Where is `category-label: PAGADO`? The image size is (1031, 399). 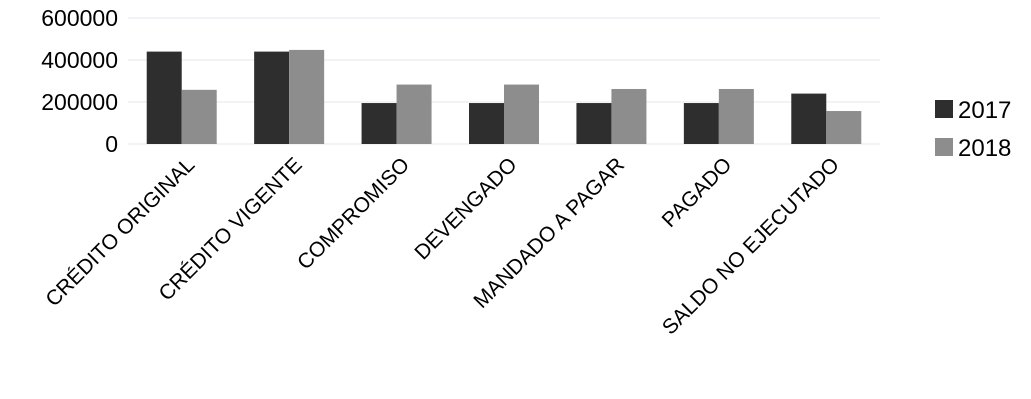 category-label: PAGADO is located at coordinates (697, 192).